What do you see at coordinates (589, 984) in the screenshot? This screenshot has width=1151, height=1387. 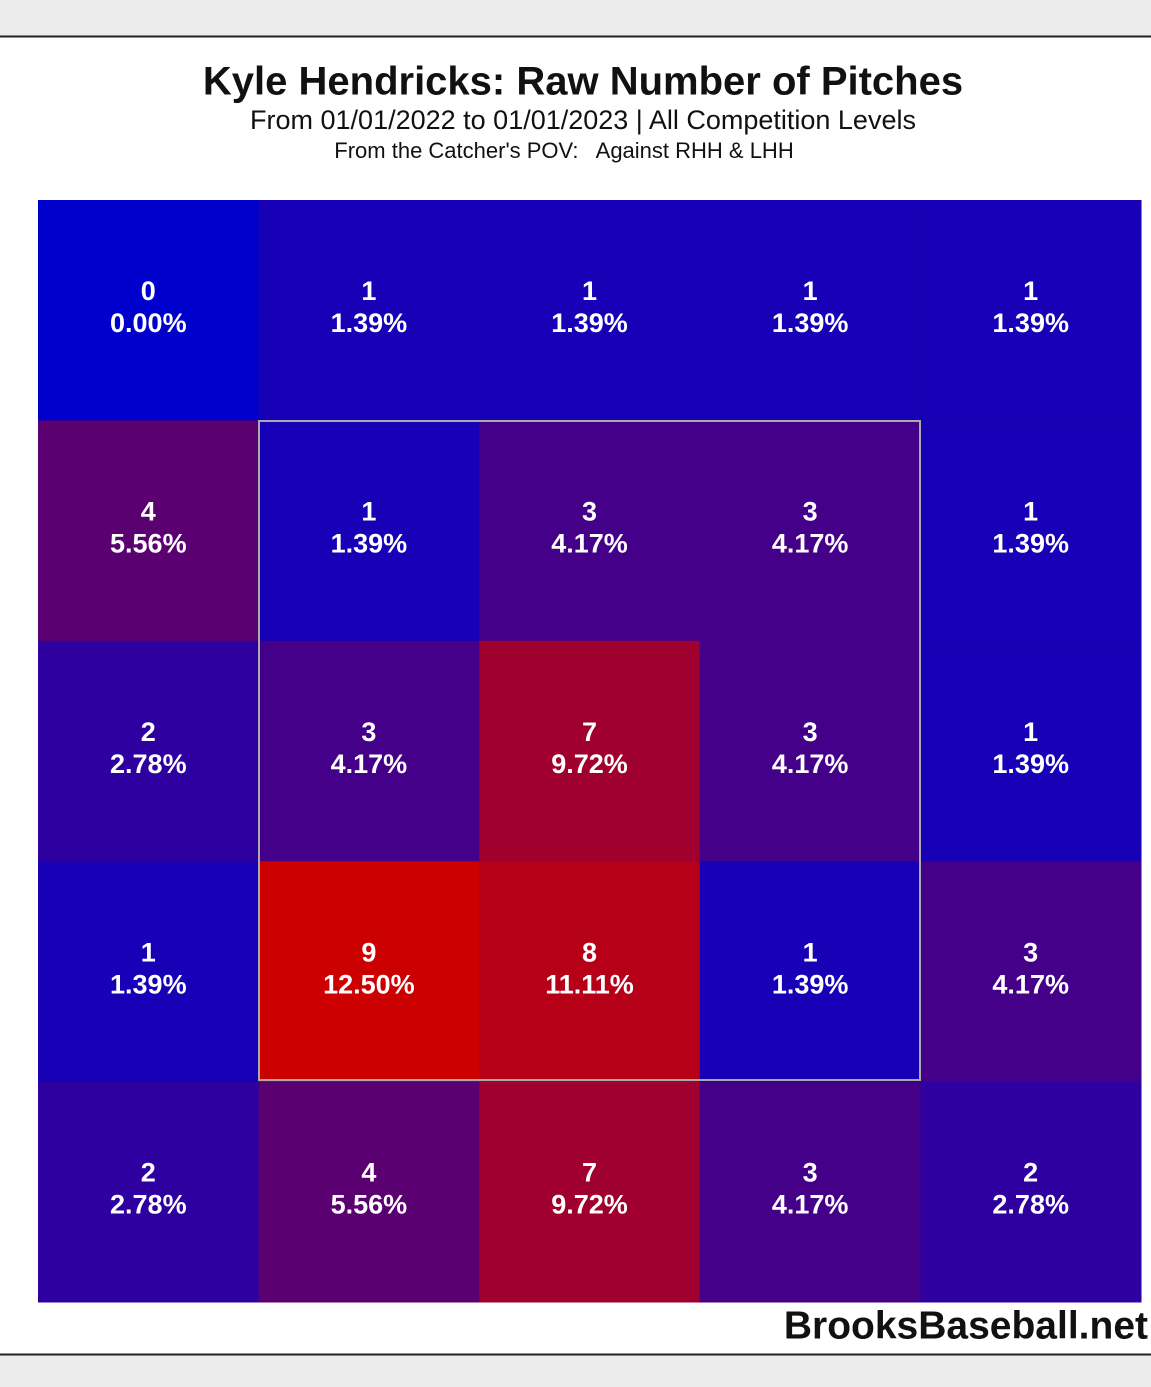 I see `cell-percent: 11.11%` at bounding box center [589, 984].